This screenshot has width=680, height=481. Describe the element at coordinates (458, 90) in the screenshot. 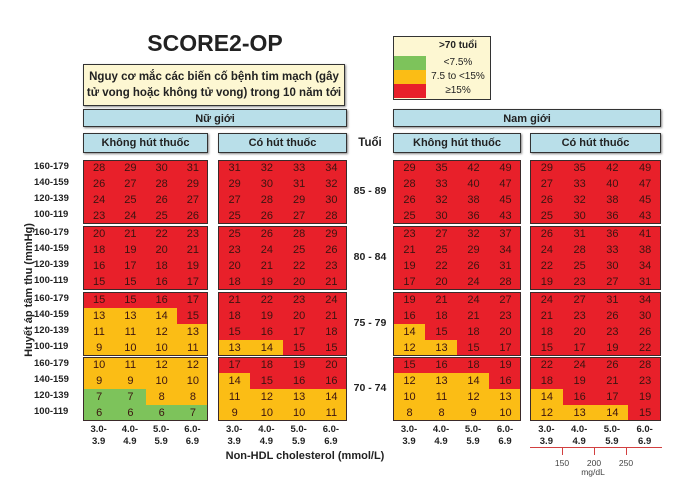

I see `legend-label: ≥15%` at that location.